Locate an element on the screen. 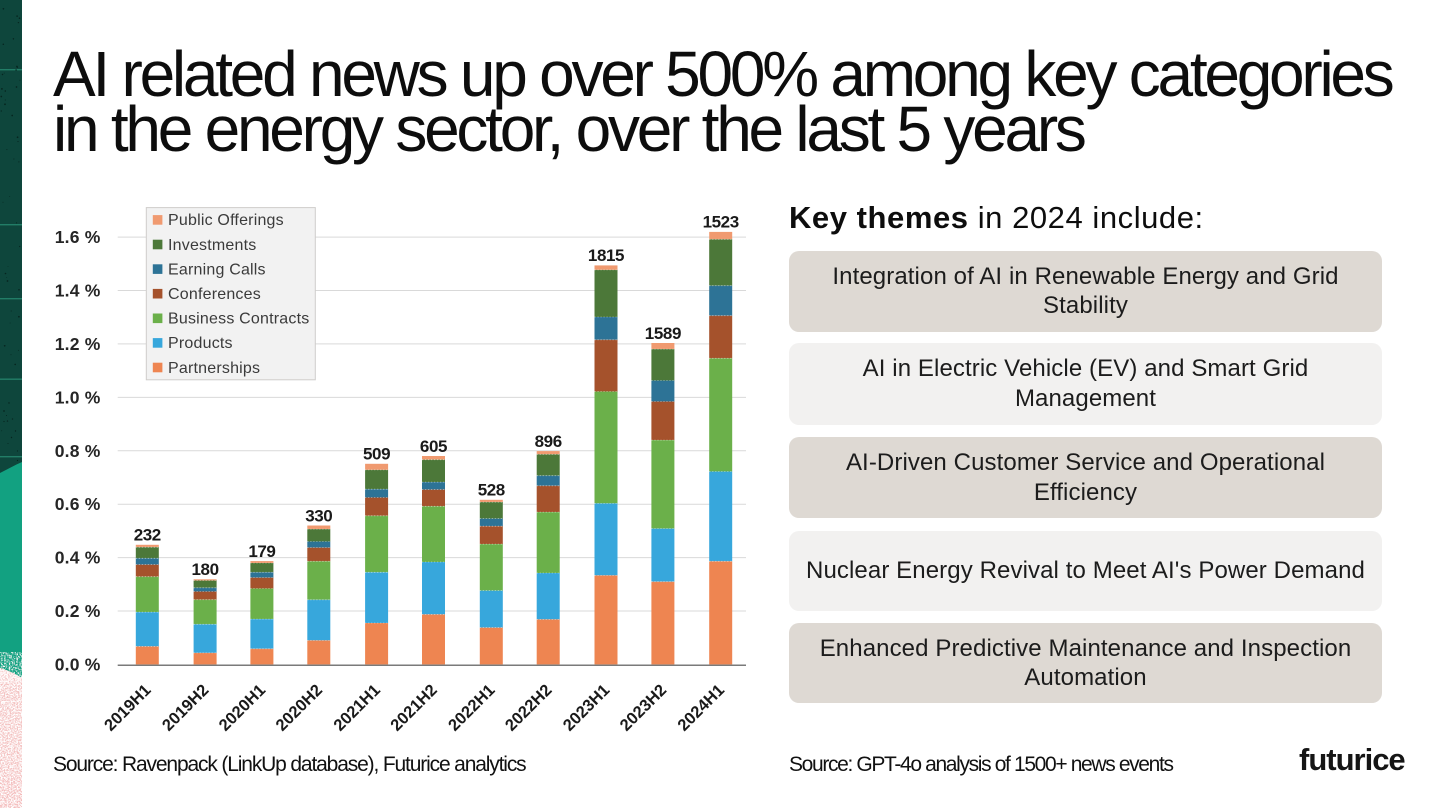 The image size is (1440, 808). svg-text: 1523 is located at coordinates (721, 222).